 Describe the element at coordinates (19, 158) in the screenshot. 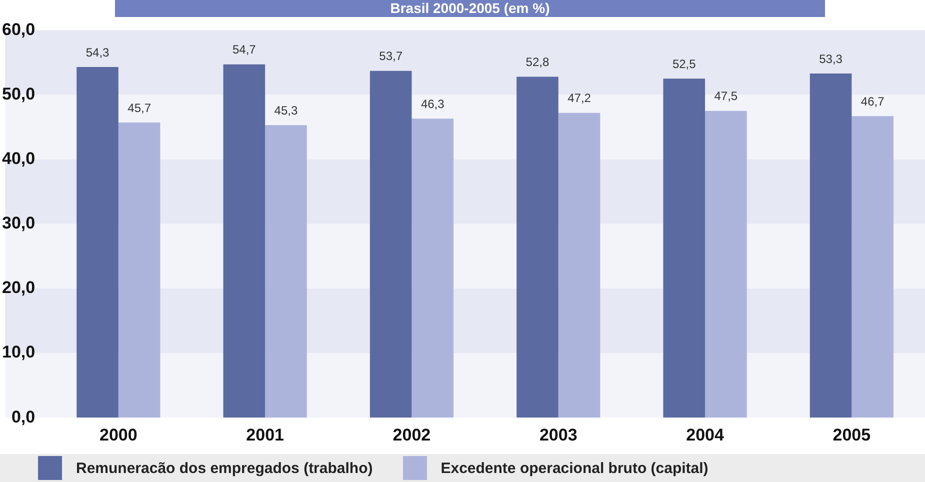

I see `y-tick-label: 40,0` at that location.